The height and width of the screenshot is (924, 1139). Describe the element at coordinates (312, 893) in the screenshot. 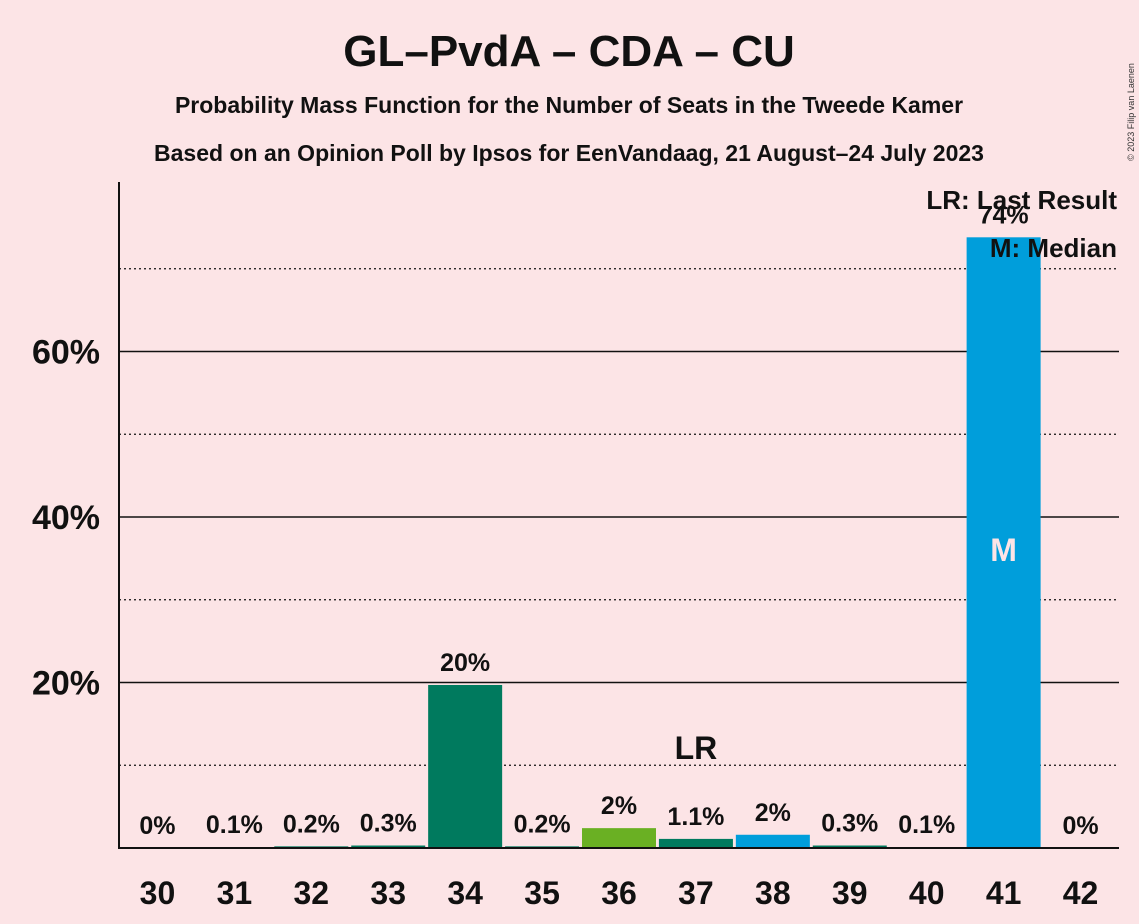

I see `x-tick-label: 32` at that location.